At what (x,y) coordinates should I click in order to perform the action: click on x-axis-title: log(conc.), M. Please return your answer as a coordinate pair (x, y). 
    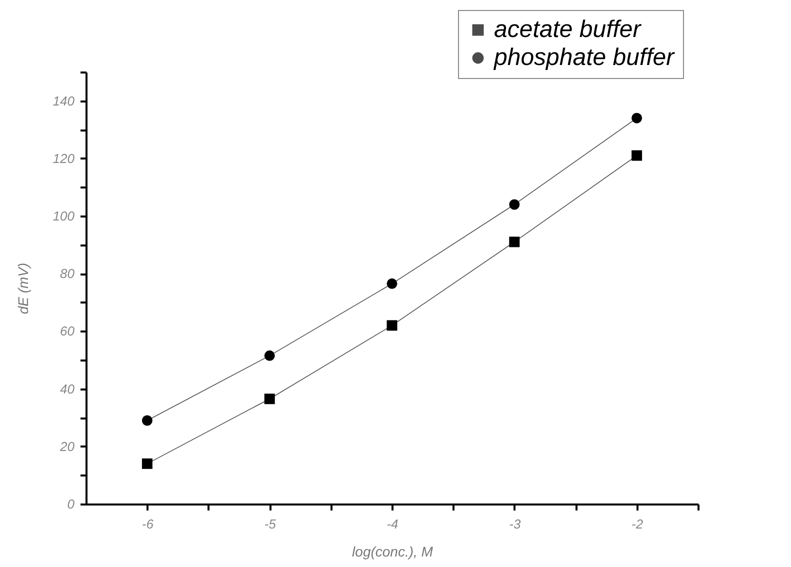
    Looking at the image, I should click on (393, 552).